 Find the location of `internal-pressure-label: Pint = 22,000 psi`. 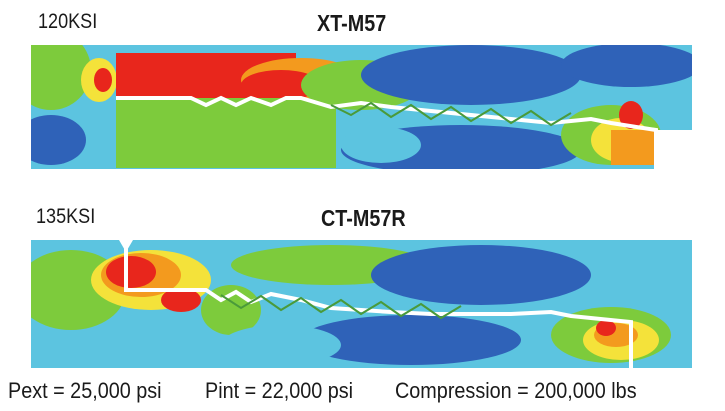

internal-pressure-label: Pint = 22,000 psi is located at coordinates (278, 390).